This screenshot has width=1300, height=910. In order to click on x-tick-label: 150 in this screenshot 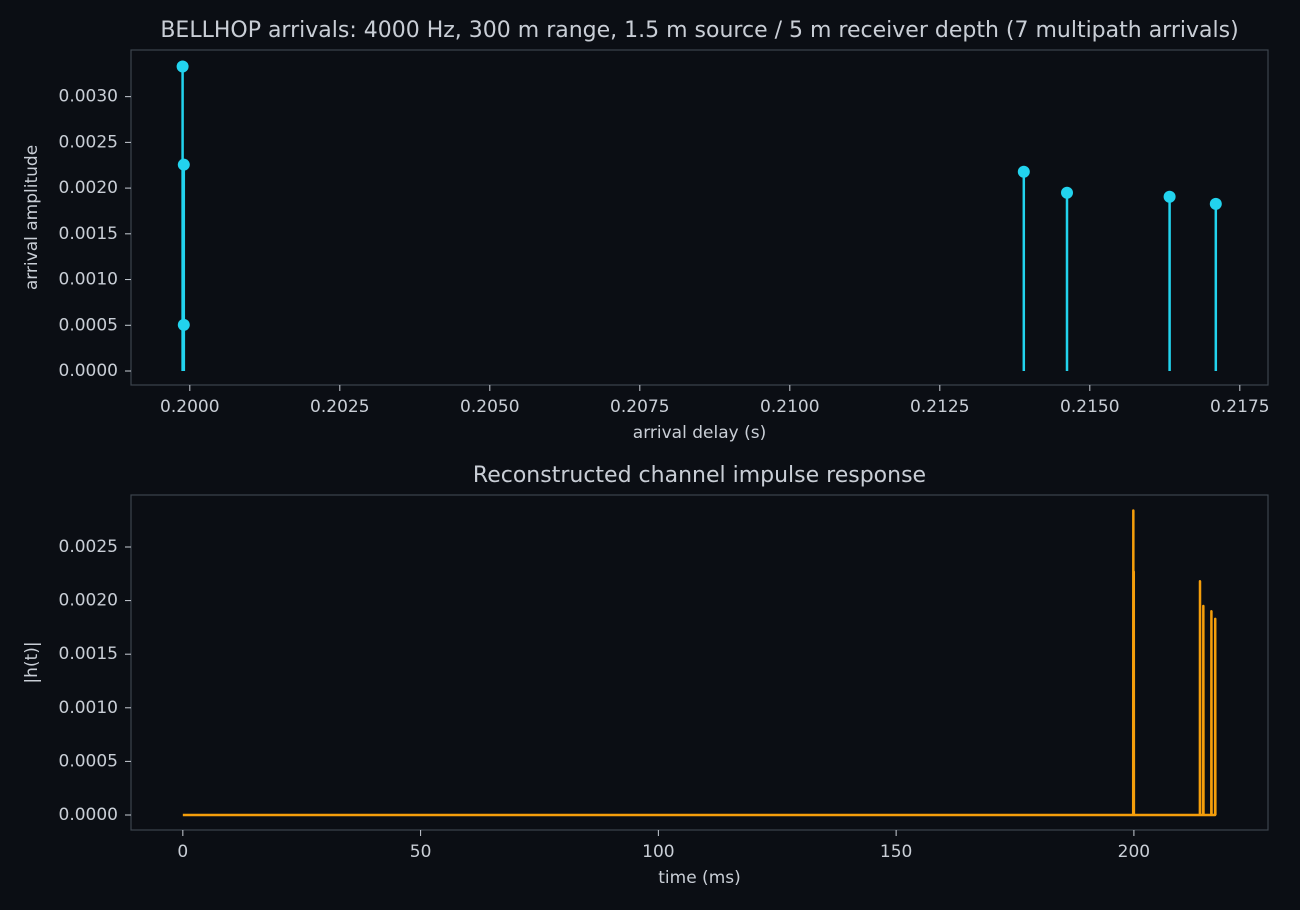, I will do `click(896, 852)`.